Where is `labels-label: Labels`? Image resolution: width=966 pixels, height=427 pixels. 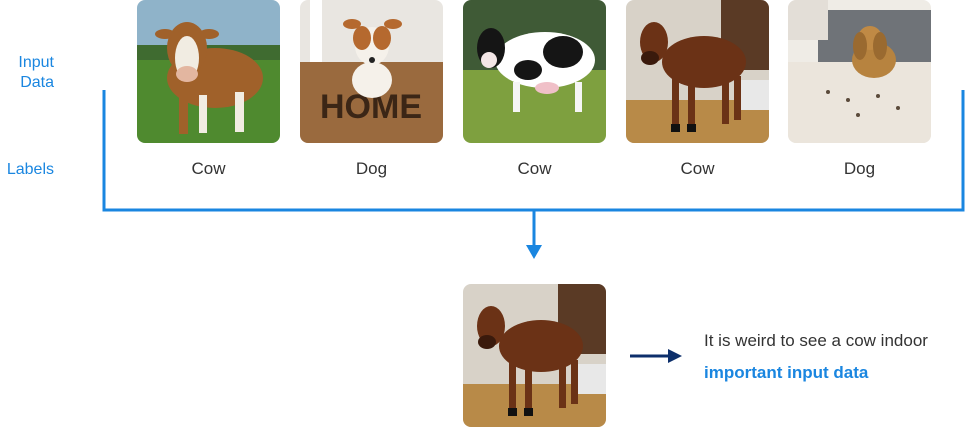 labels-label: Labels is located at coordinates (30, 169).